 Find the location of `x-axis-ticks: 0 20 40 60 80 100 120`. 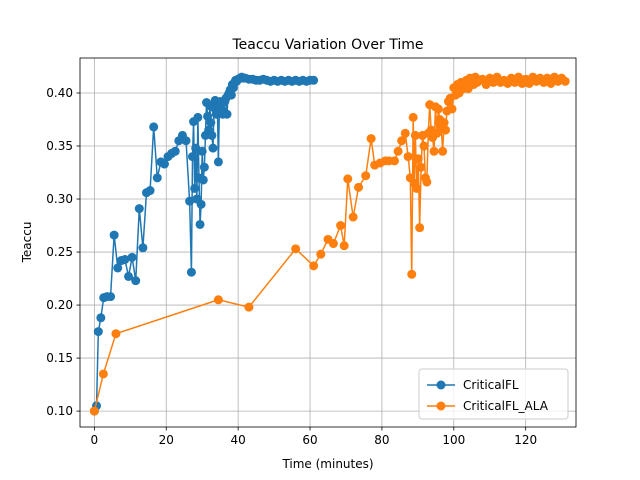

x-axis-ticks: 0 20 40 60 80 100 120 is located at coordinates (314, 437).